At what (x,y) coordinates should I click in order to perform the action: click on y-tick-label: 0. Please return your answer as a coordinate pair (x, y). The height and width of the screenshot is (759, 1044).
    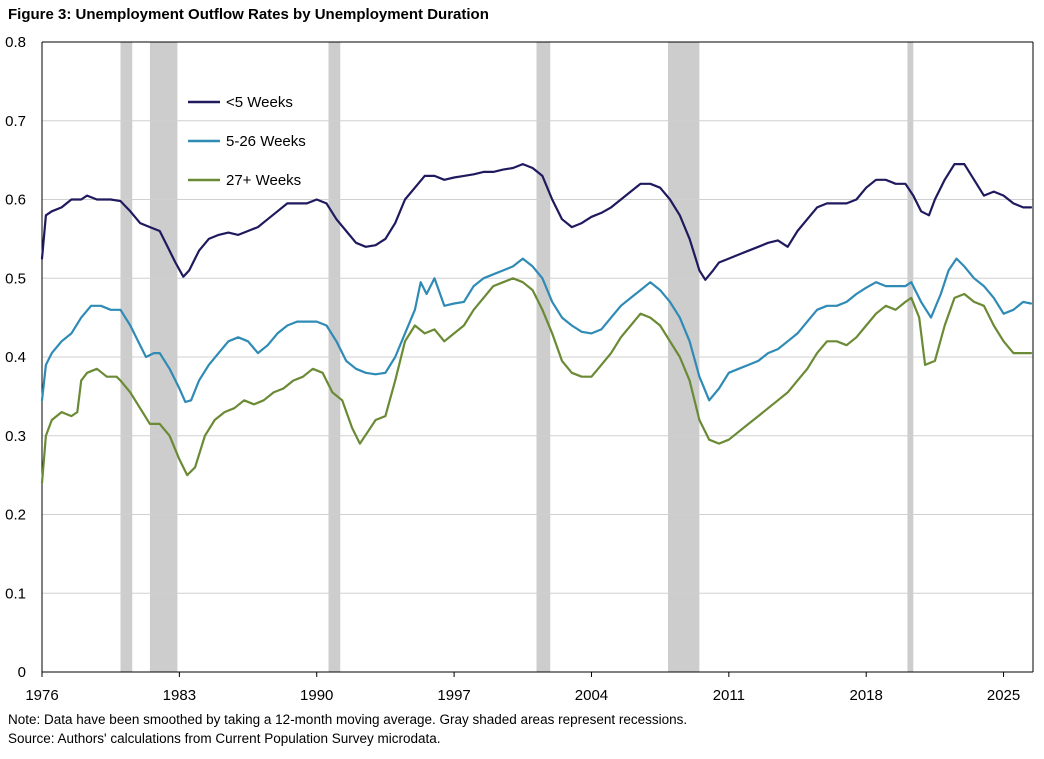
    Looking at the image, I should click on (22, 672).